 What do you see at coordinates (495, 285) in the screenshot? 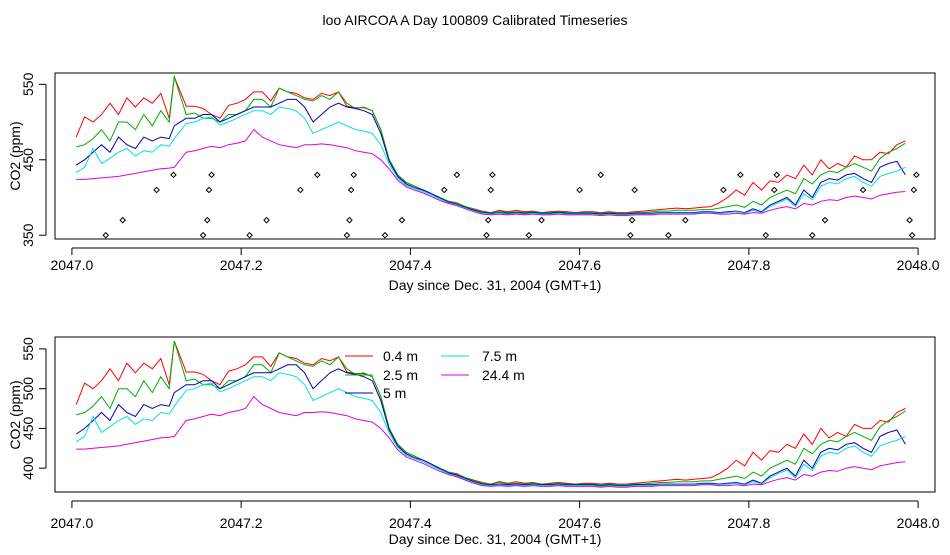
I see `top-x-axis-label: Day since Dec. 31, 2004 (GMT+1)` at bounding box center [495, 285].